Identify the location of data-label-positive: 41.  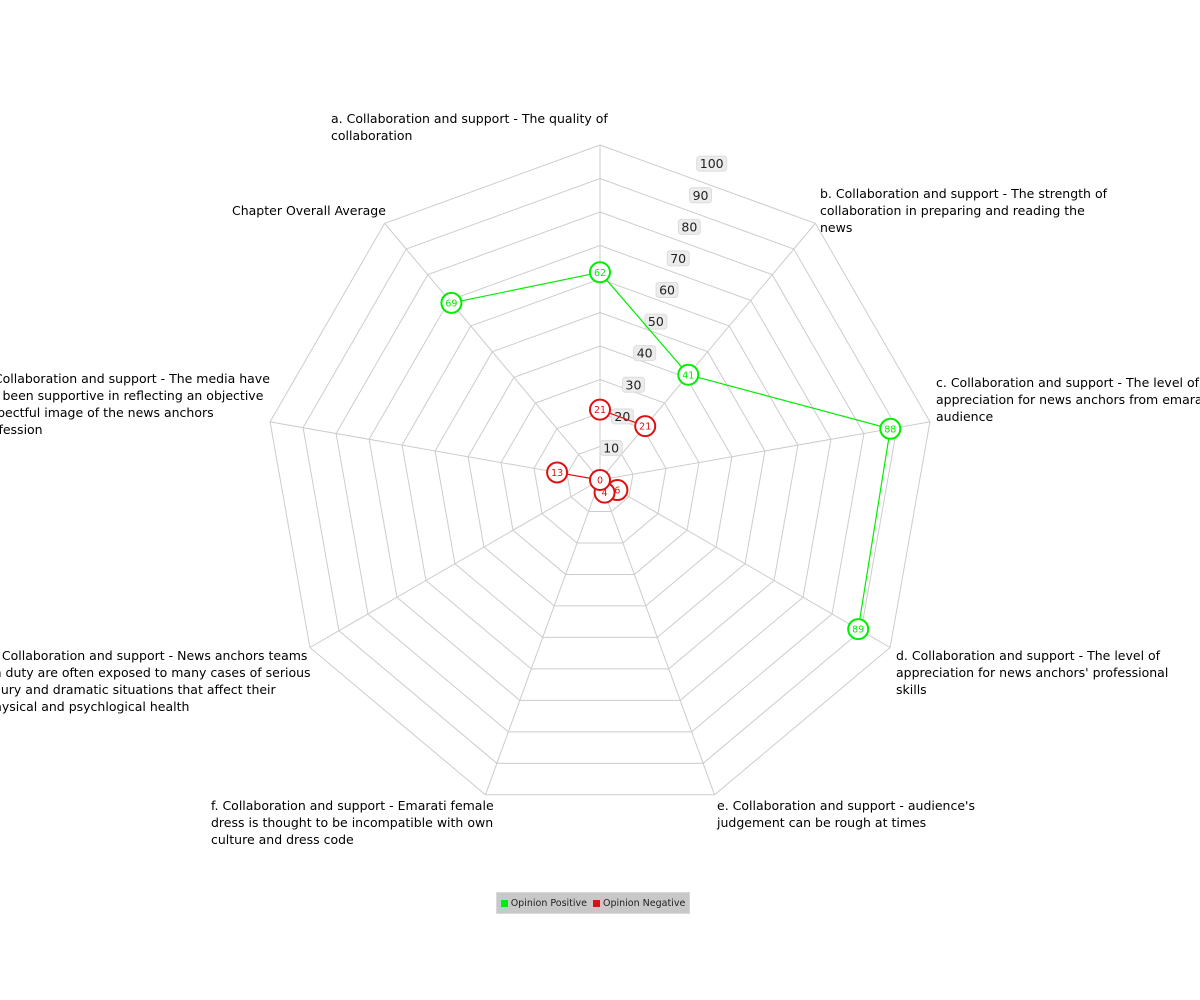
(688, 375).